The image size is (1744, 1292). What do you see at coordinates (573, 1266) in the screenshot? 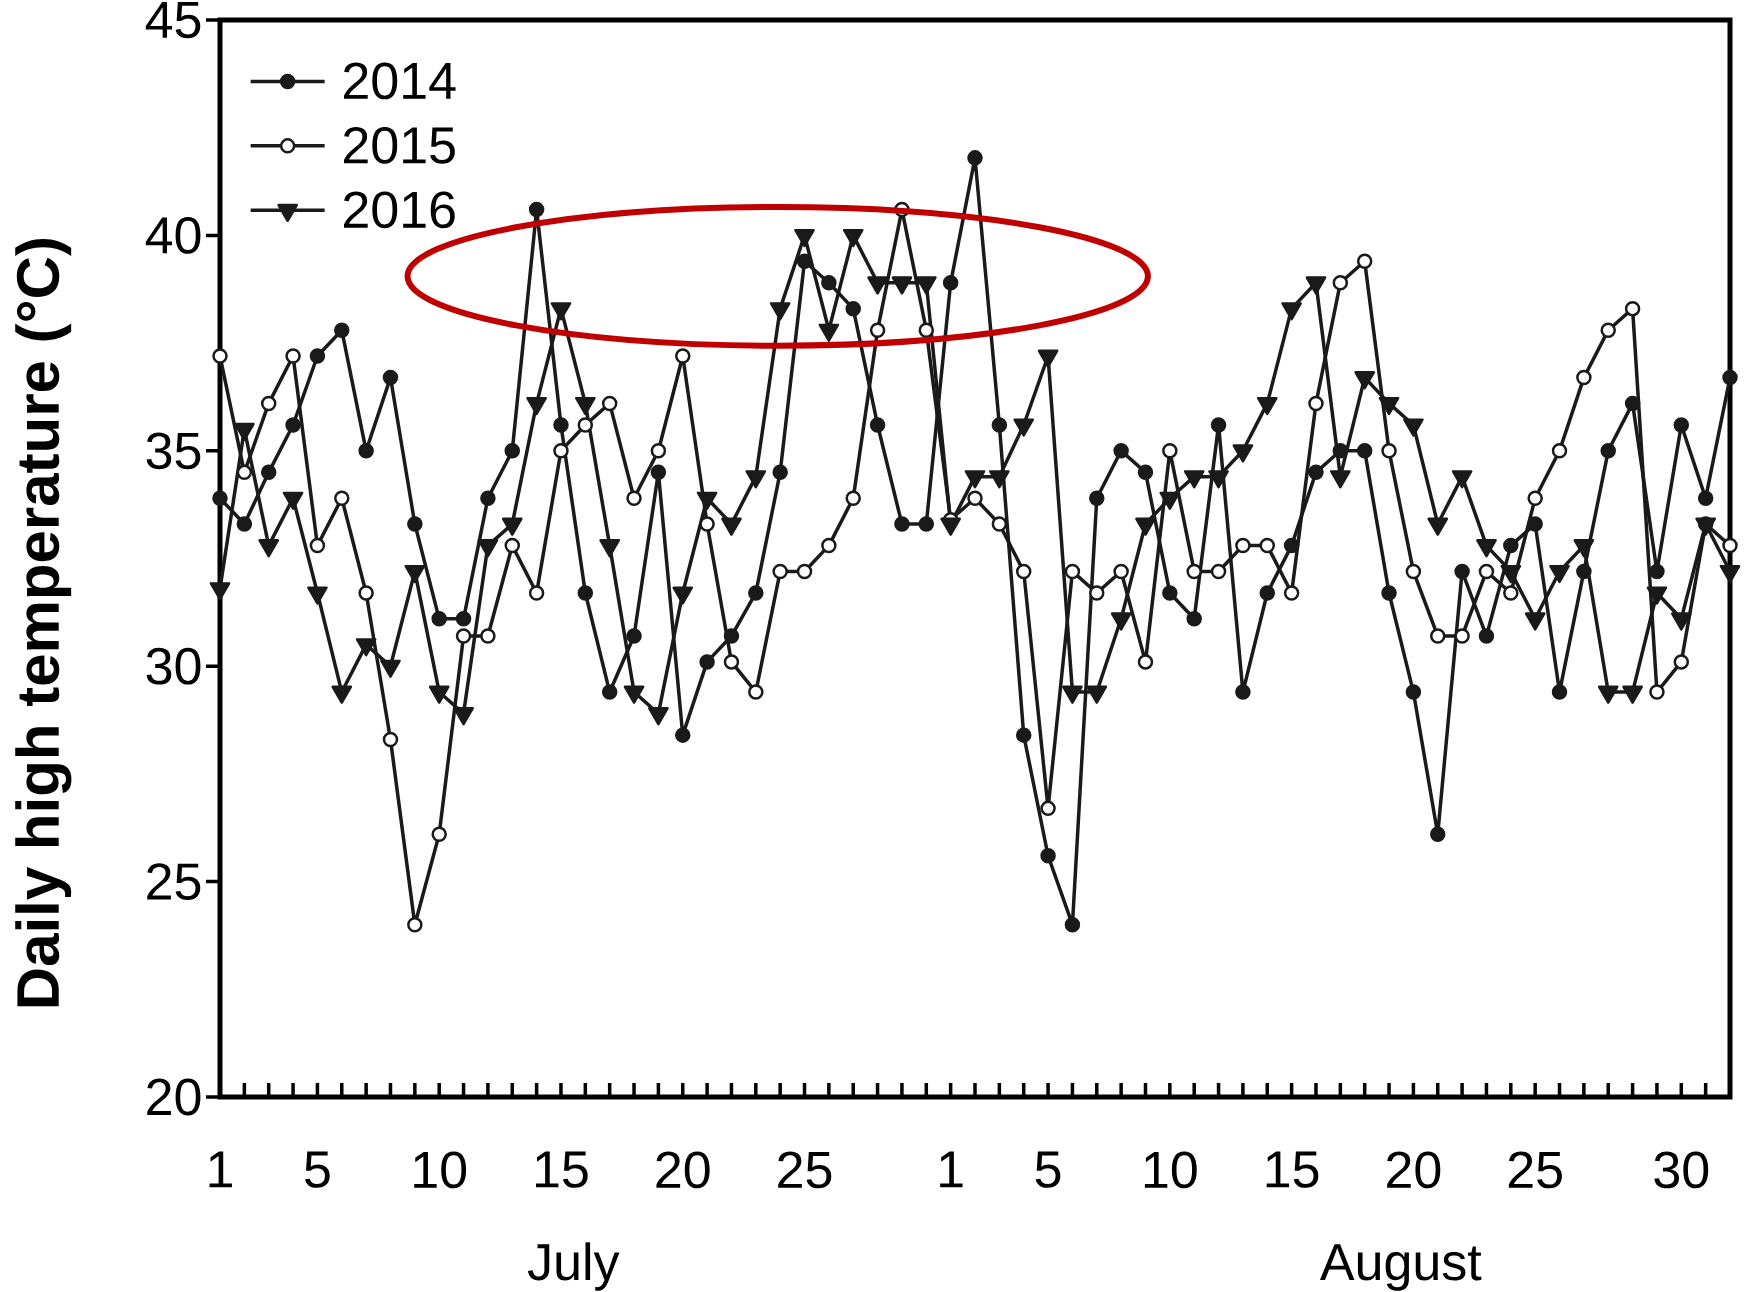
I see `text: July` at bounding box center [573, 1266].